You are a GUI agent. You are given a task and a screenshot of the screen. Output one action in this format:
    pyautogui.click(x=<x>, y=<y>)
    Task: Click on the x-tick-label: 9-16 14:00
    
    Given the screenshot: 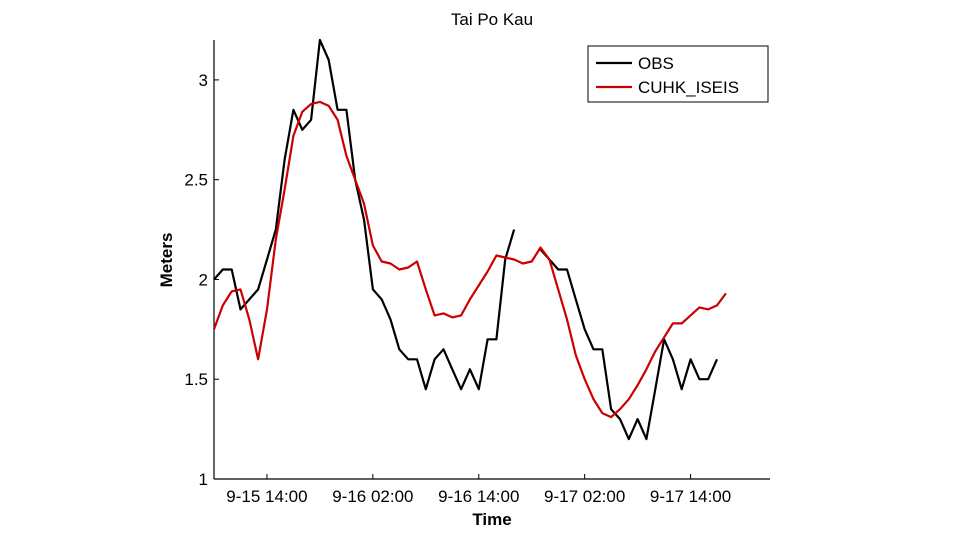 What is the action you would take?
    pyautogui.click(x=478, y=496)
    